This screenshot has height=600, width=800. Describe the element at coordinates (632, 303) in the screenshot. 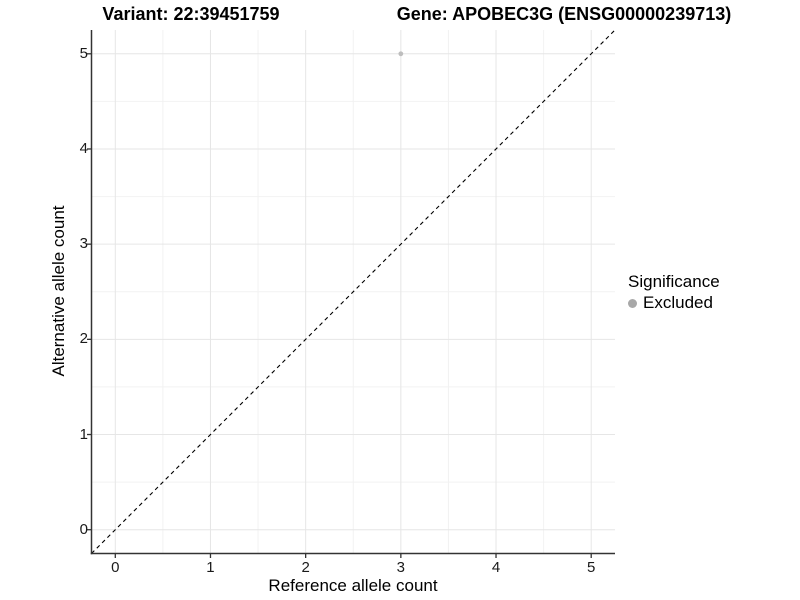

I see `legend-point-icon` at that location.